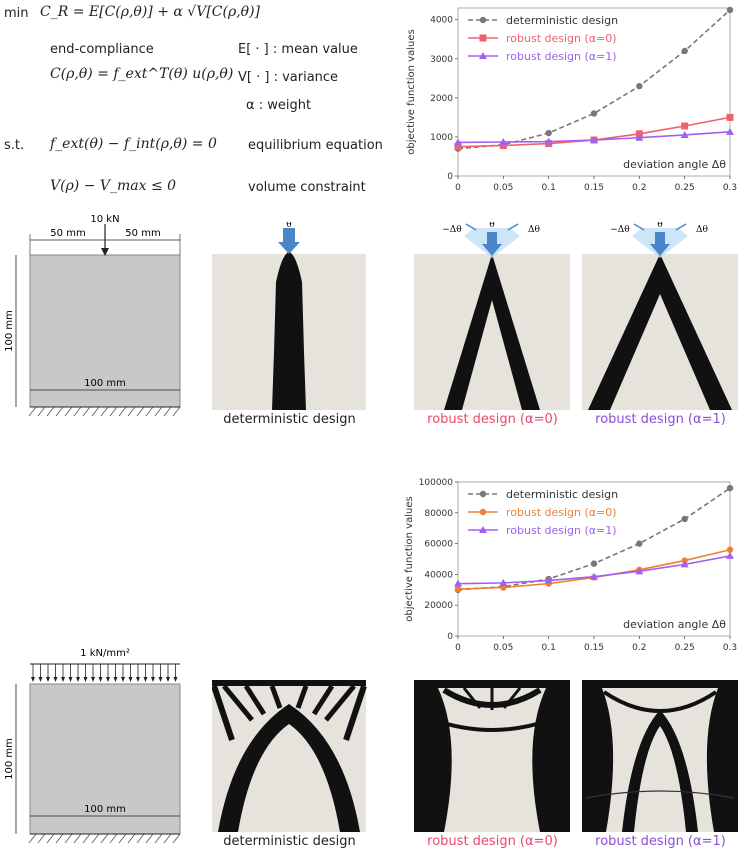  Describe the element at coordinates (142, 74) in the screenshot. I see `compliance-definition: C(ρ,θ) = f_ext^T(θ) u(ρ,θ)` at that location.